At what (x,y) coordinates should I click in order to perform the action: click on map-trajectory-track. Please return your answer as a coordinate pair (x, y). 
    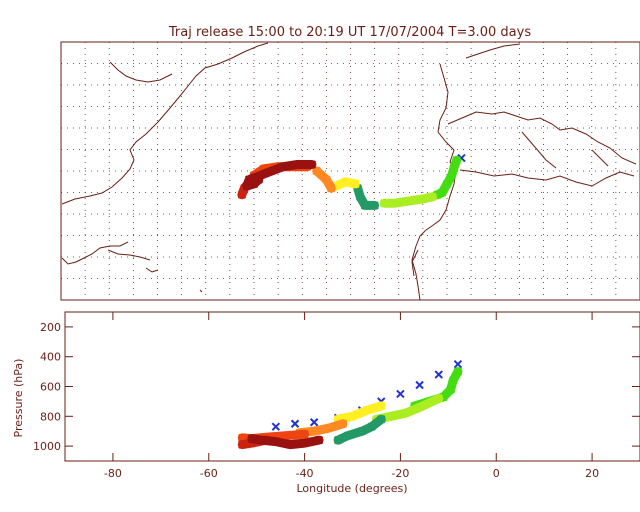
    Looking at the image, I should click on (366, 196).